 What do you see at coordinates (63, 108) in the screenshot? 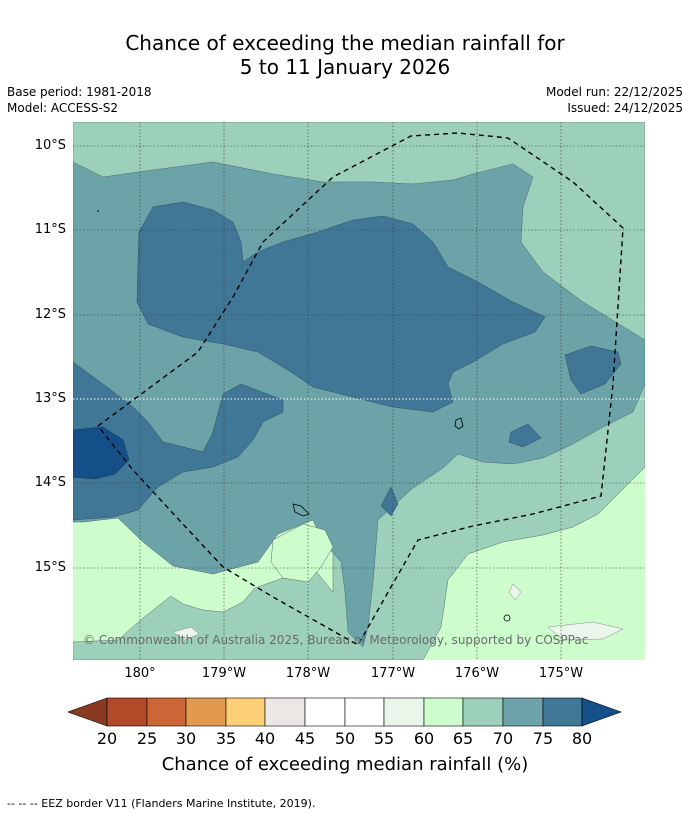
I see `model-name: Model: ACCESS-S2` at bounding box center [63, 108].